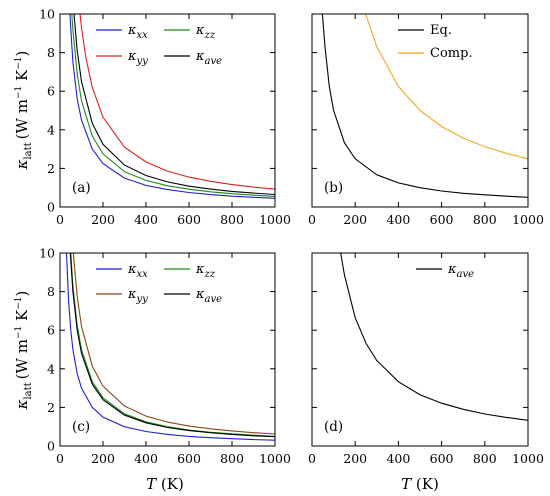 The width and height of the screenshot is (550, 496). What do you see at coordinates (208, 296) in the screenshot?
I see `legend-label-c-3: κave` at bounding box center [208, 296].